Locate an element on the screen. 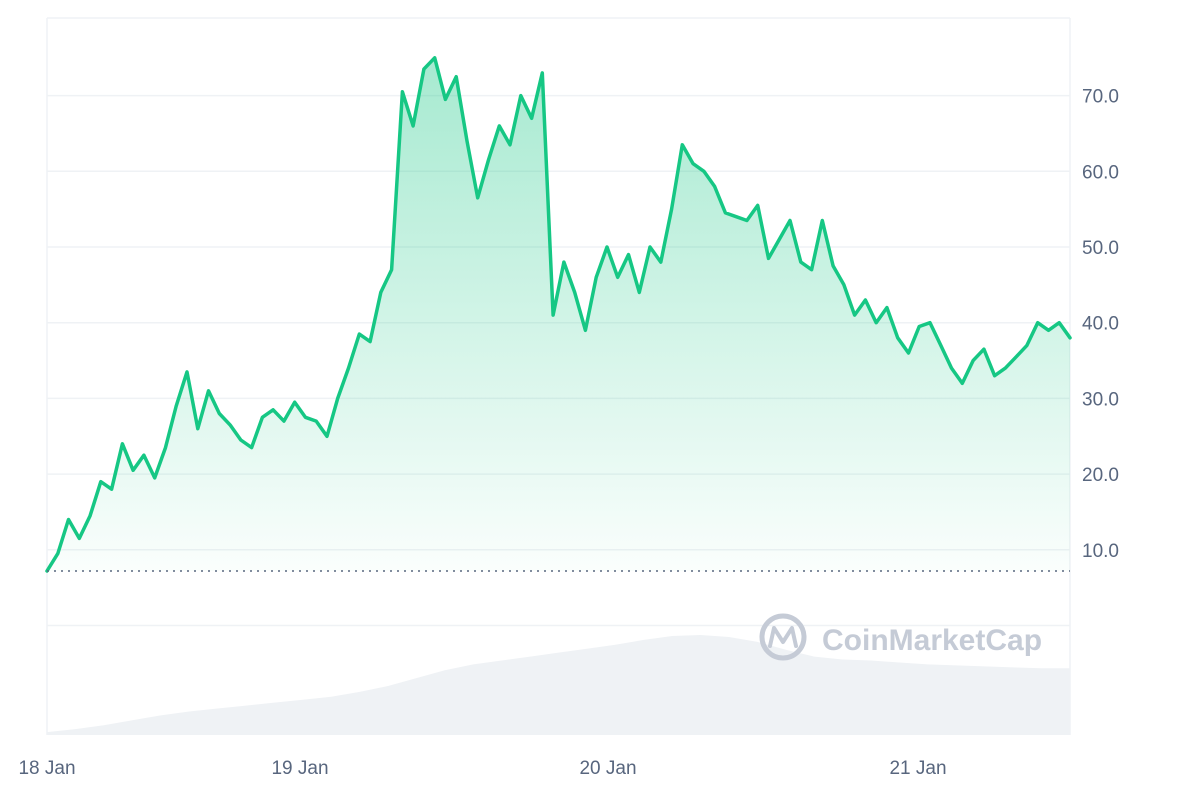 This screenshot has height=805, width=1200. y-tick-label: 60.0 is located at coordinates (1100, 172).